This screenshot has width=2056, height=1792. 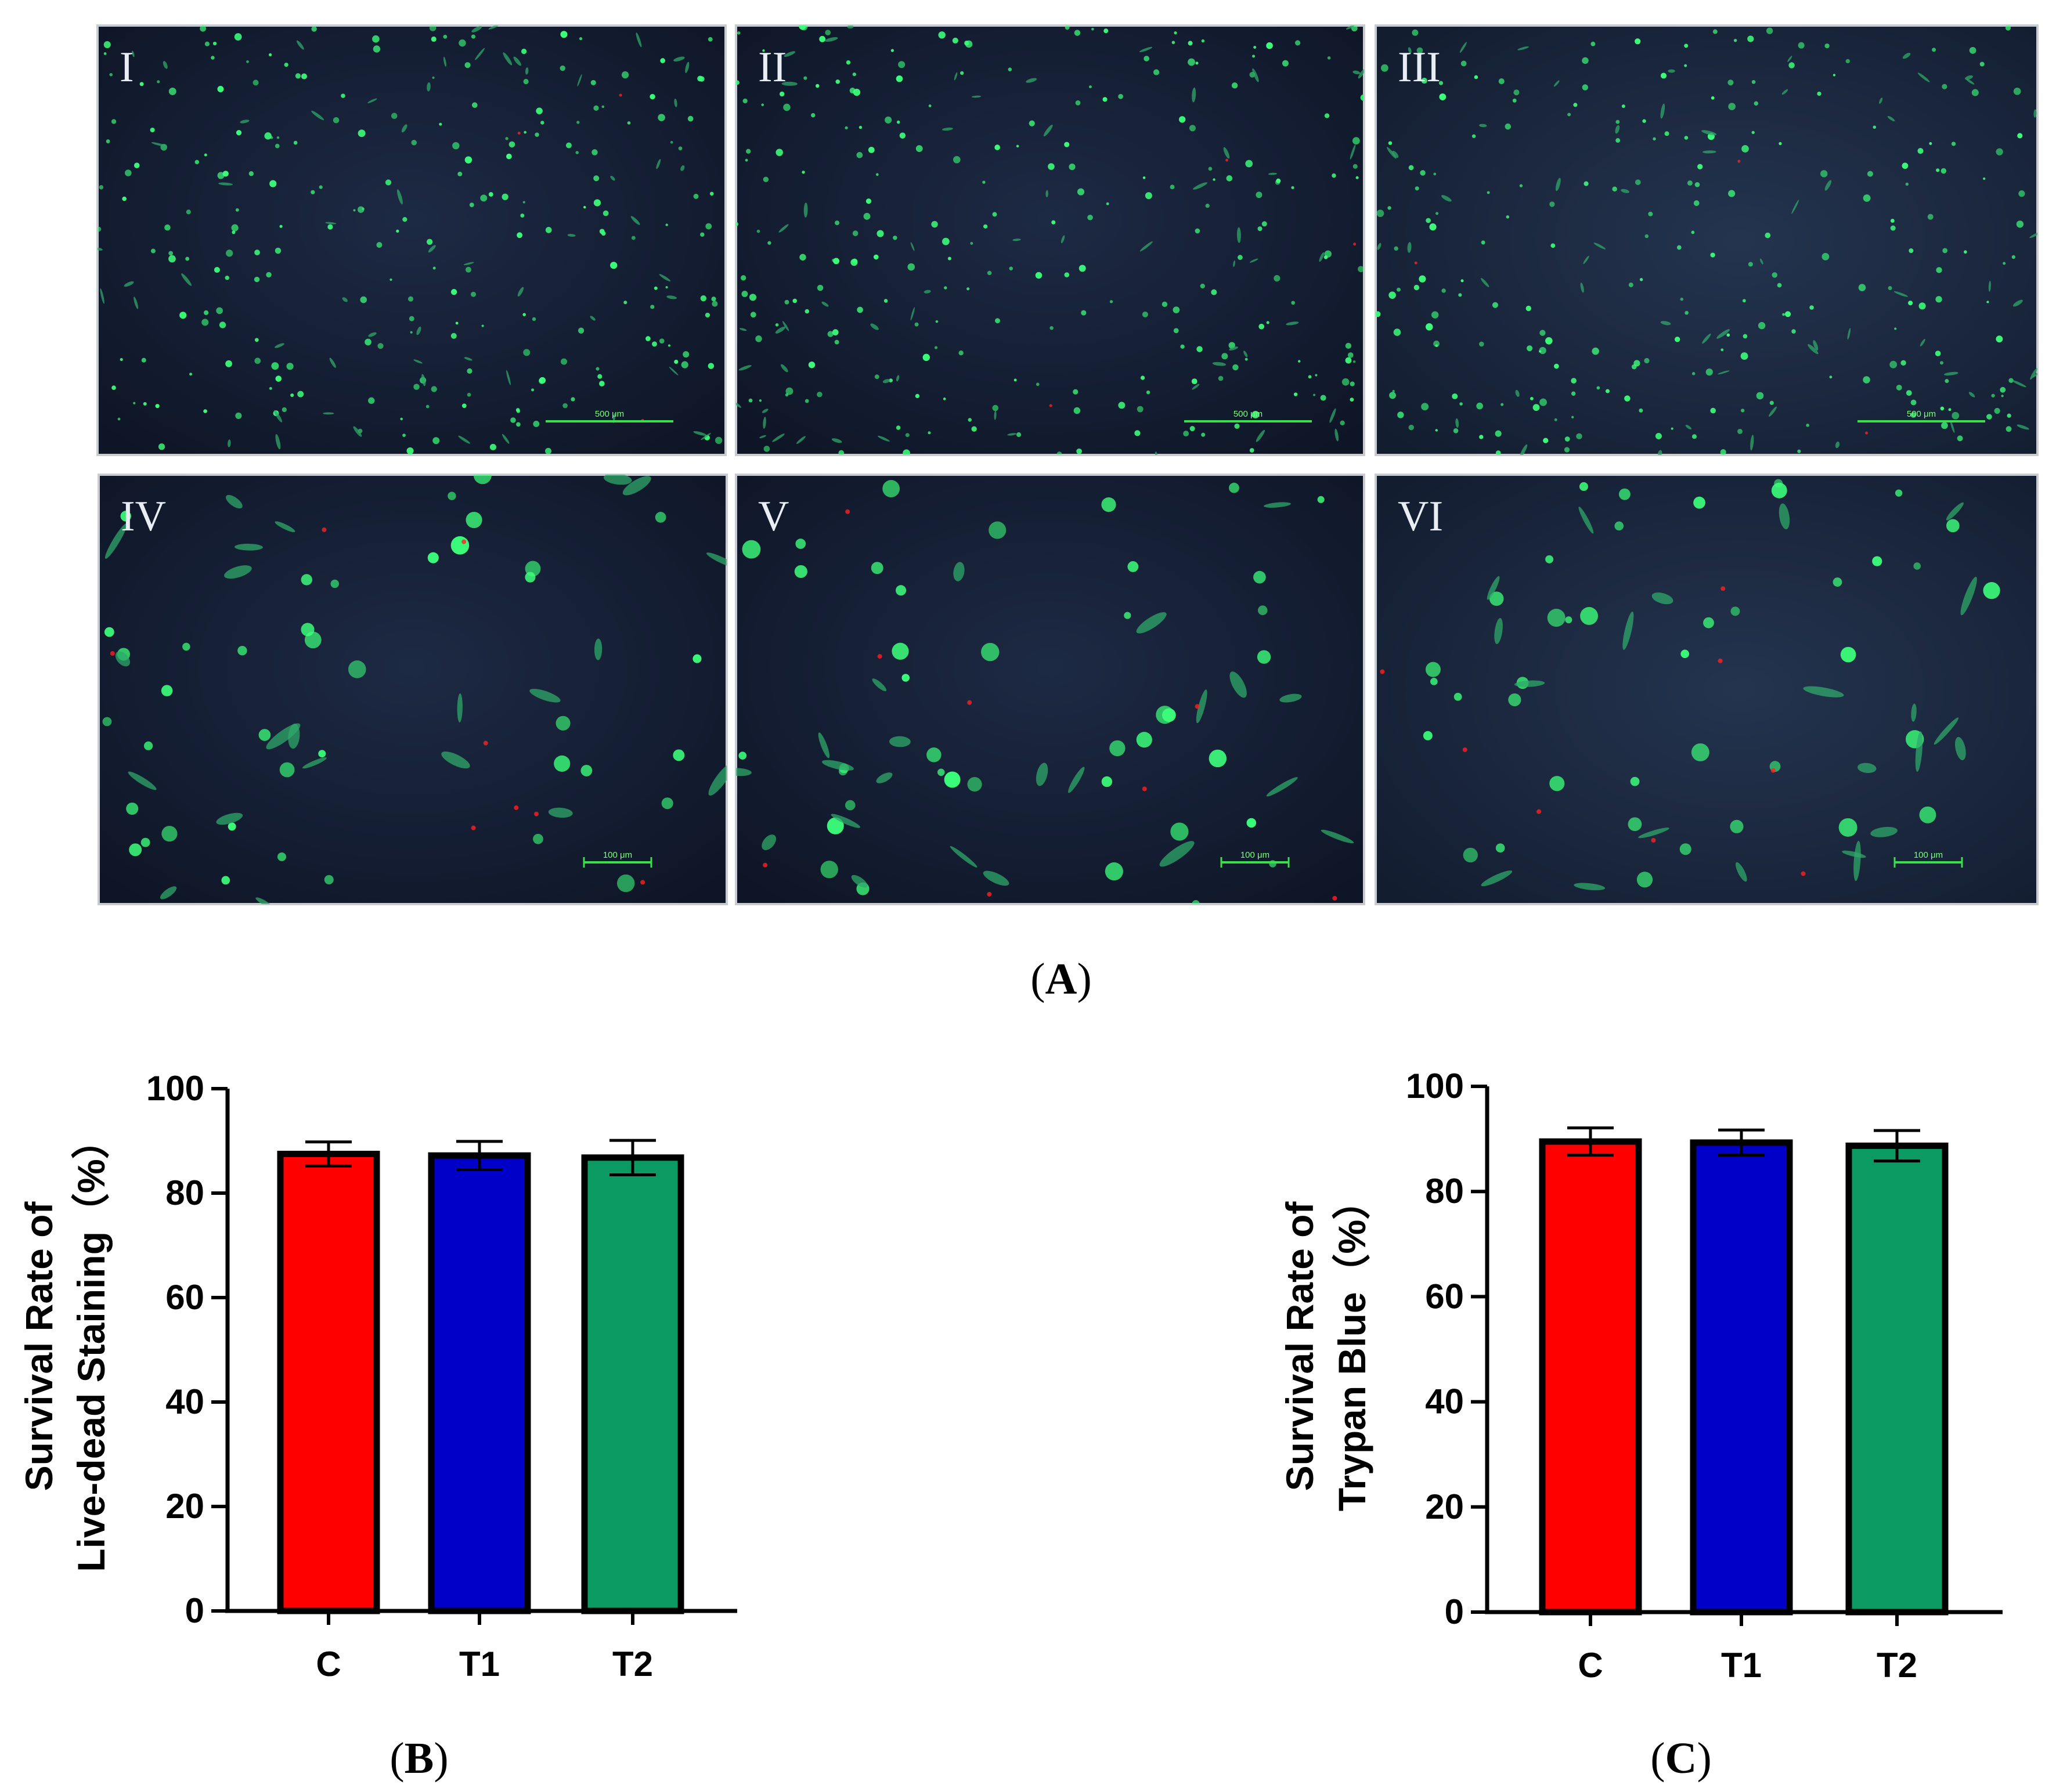 I want to click on chart-c-panel-label: (C), so click(x=1681, y=1758).